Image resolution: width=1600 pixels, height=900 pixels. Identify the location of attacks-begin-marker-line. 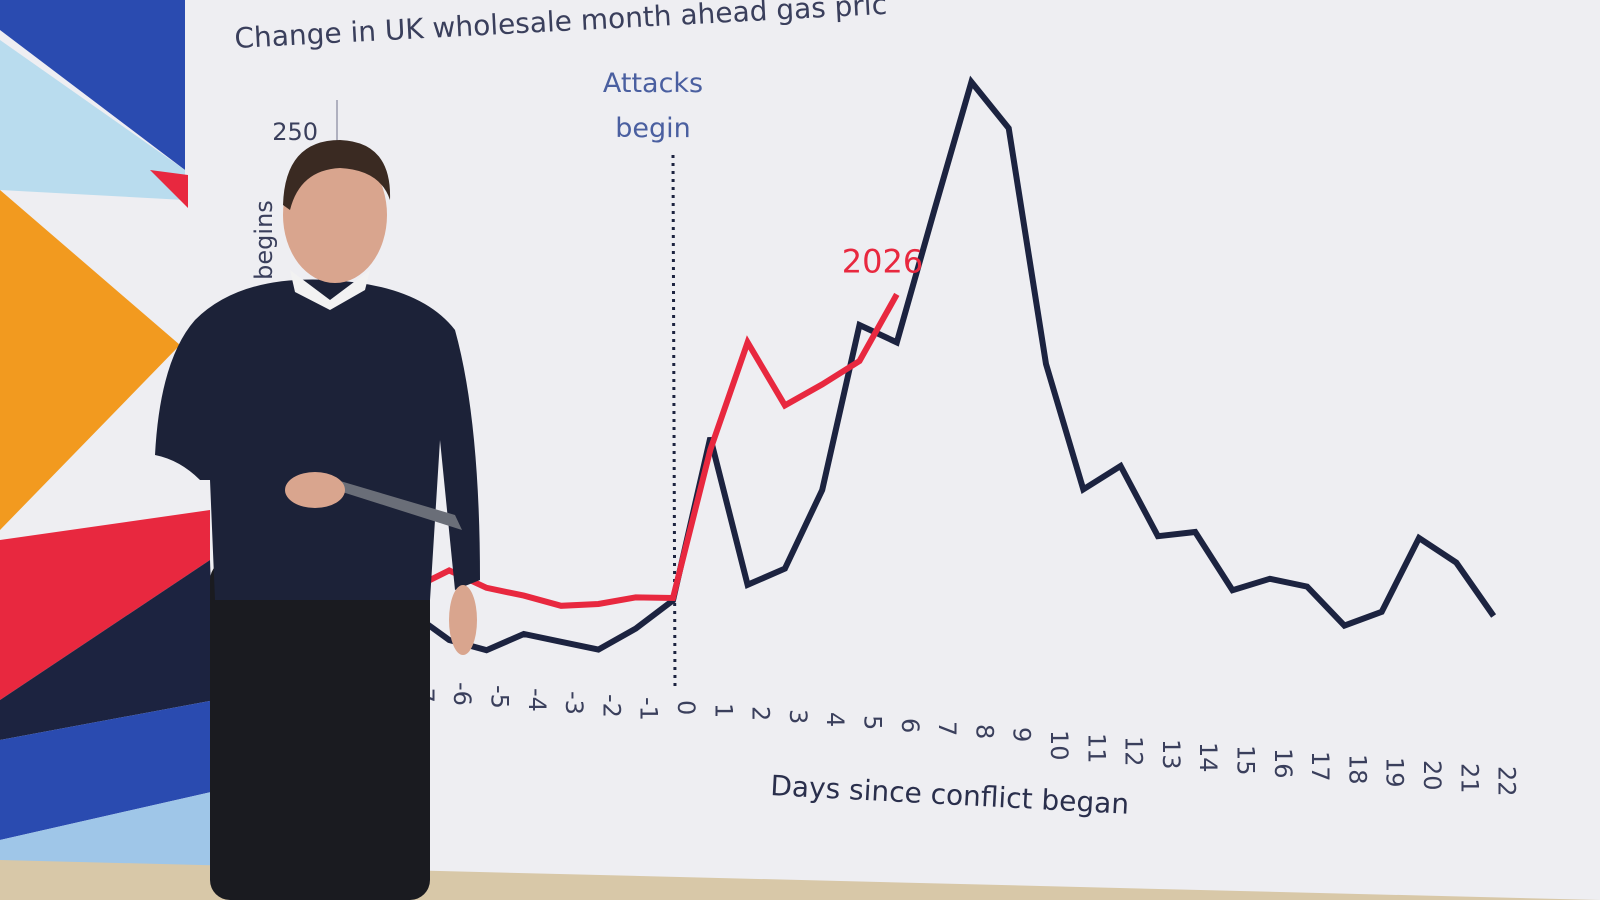
(674, 422).